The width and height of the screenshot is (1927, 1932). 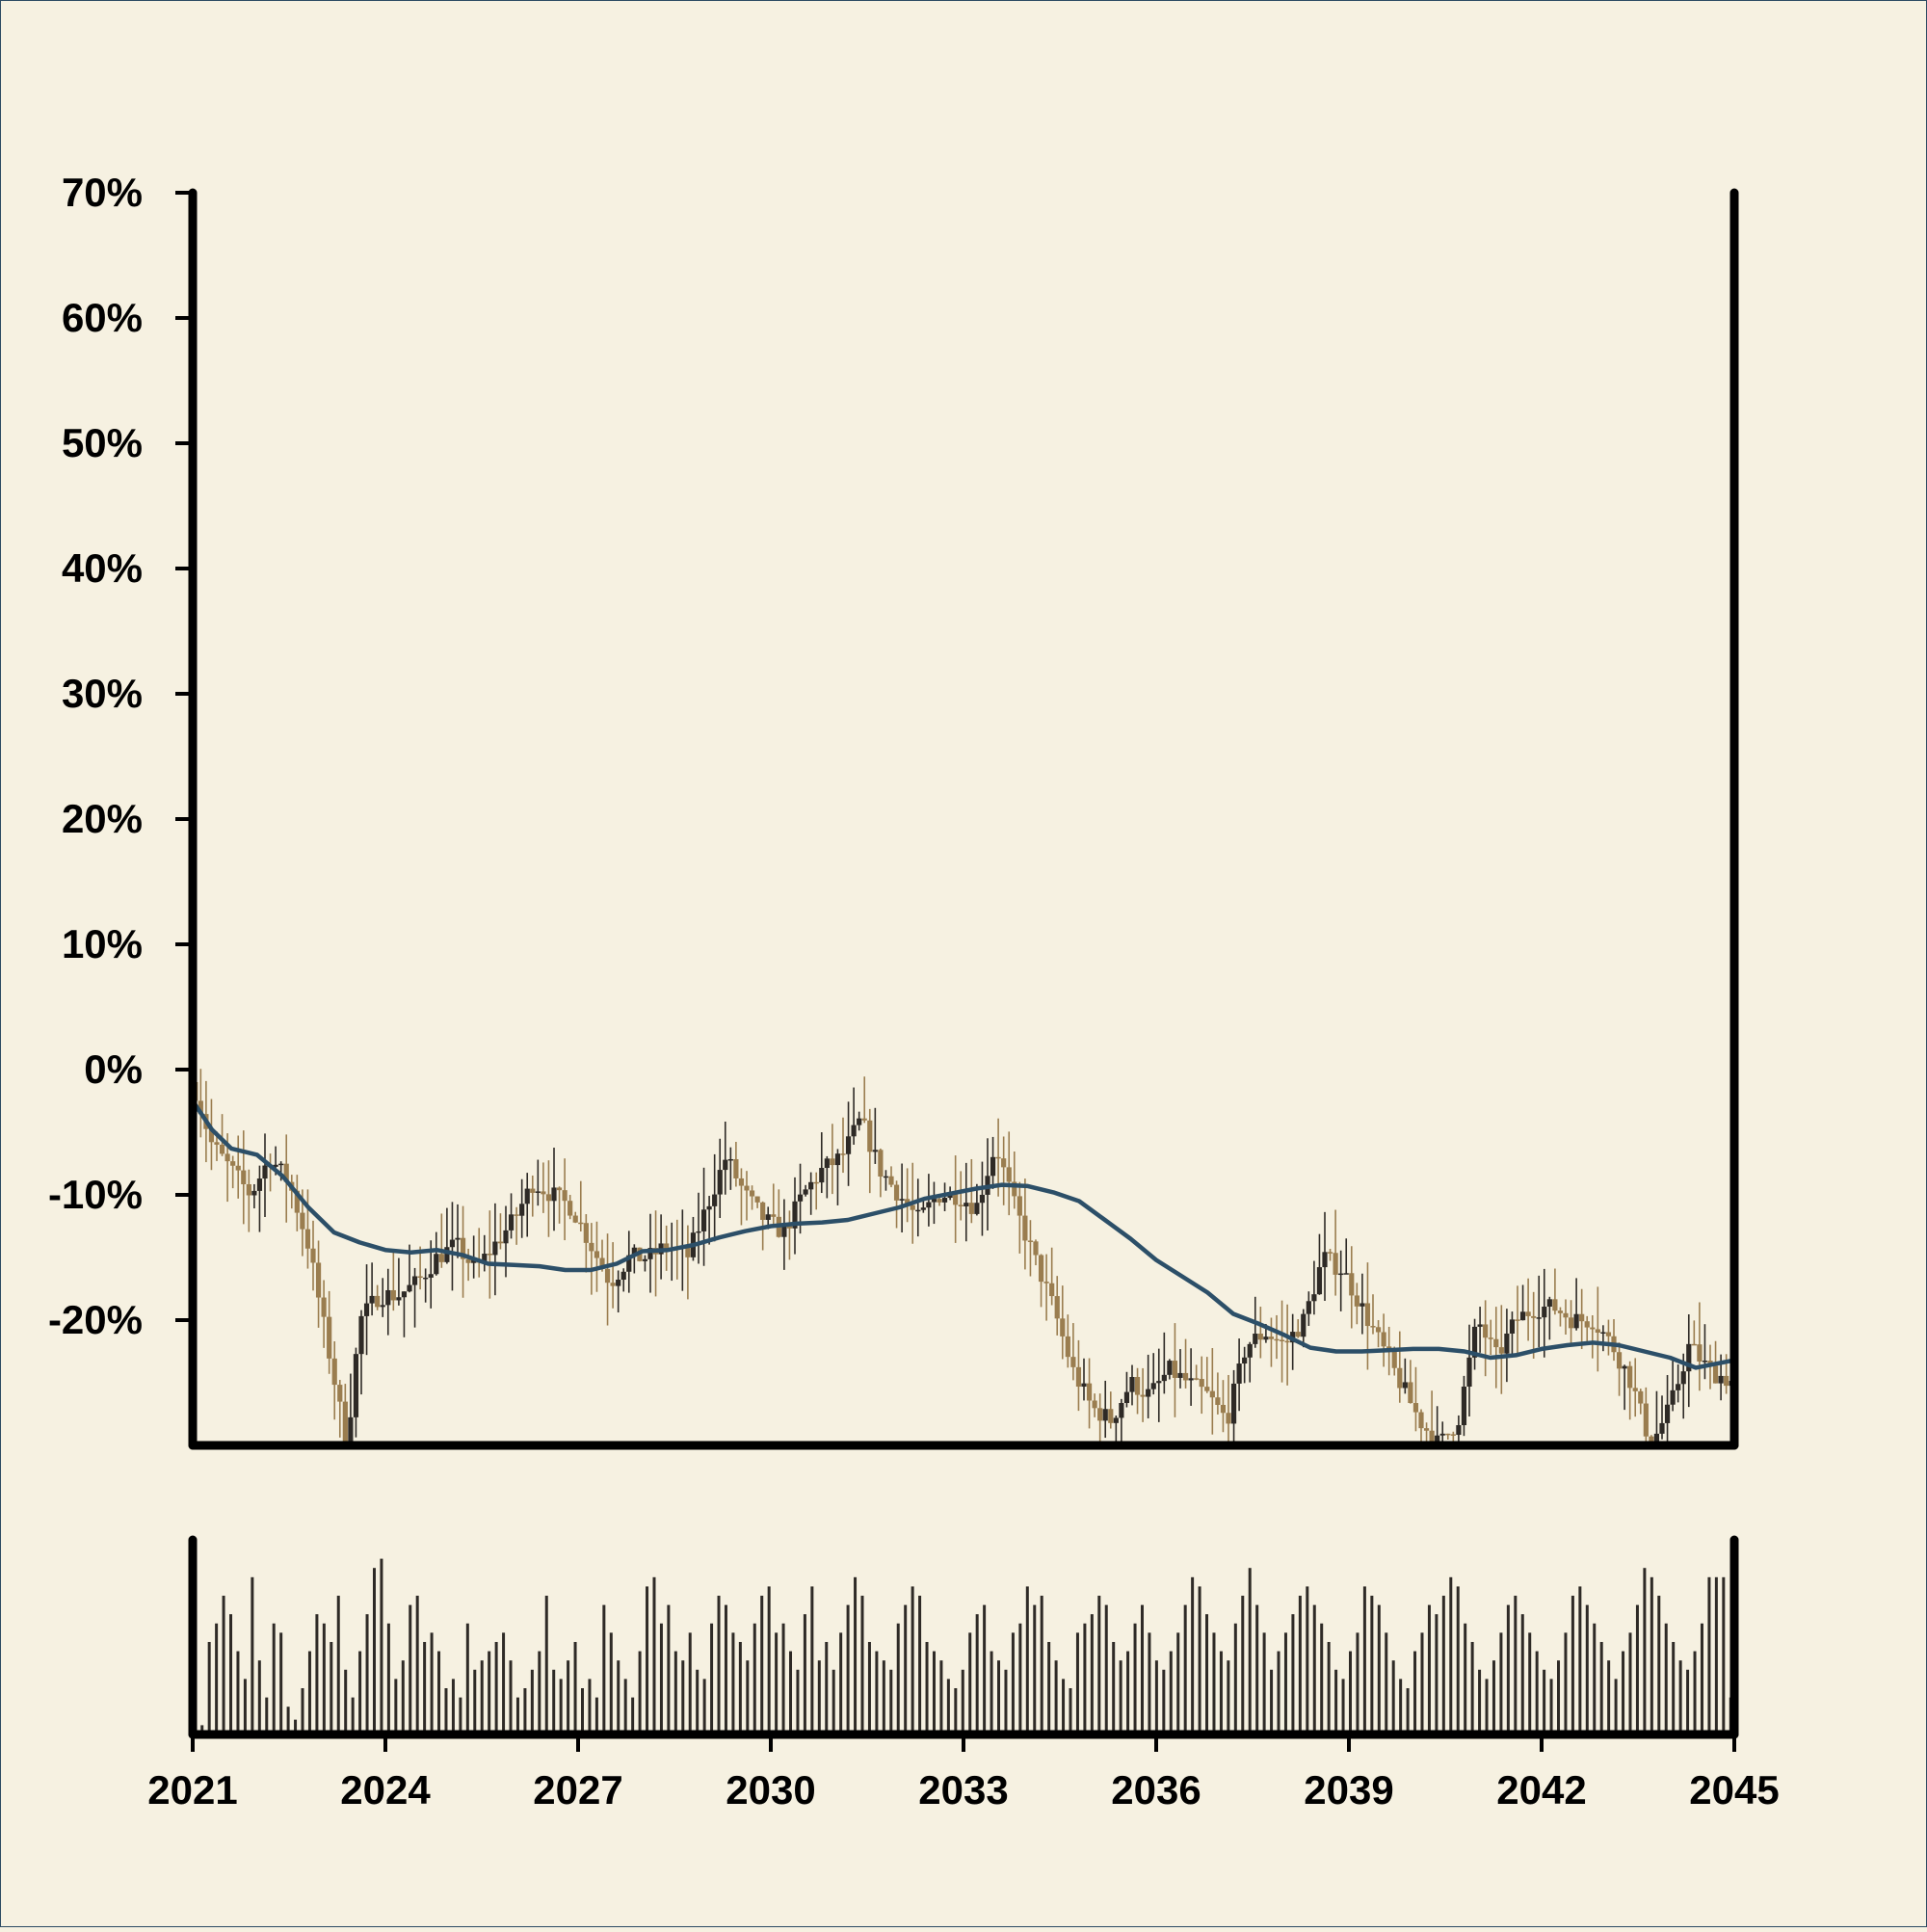 I want to click on y-tick-label: -10%, so click(x=95, y=1194).